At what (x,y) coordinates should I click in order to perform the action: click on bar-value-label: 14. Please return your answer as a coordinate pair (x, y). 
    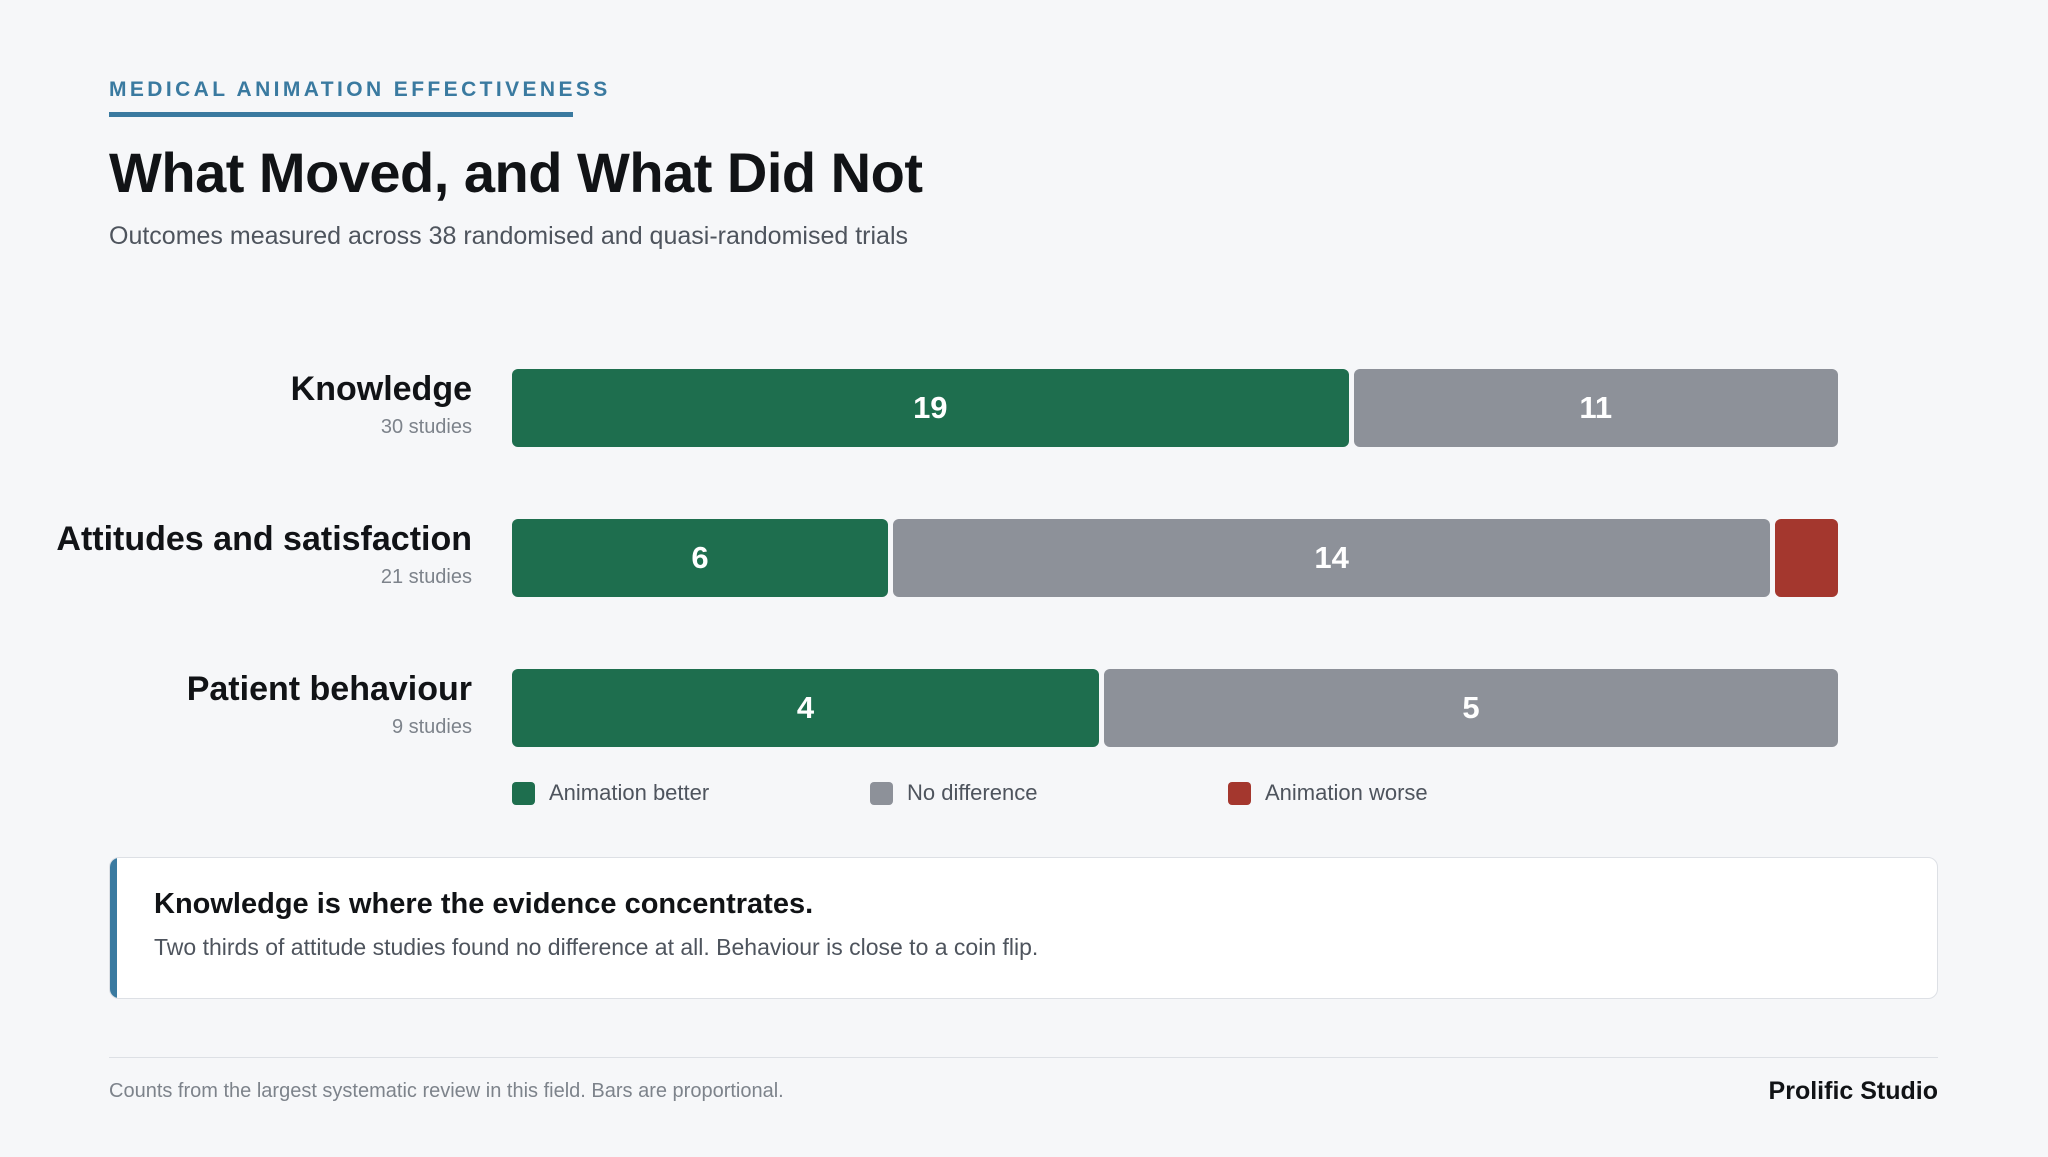
    Looking at the image, I should click on (1331, 557).